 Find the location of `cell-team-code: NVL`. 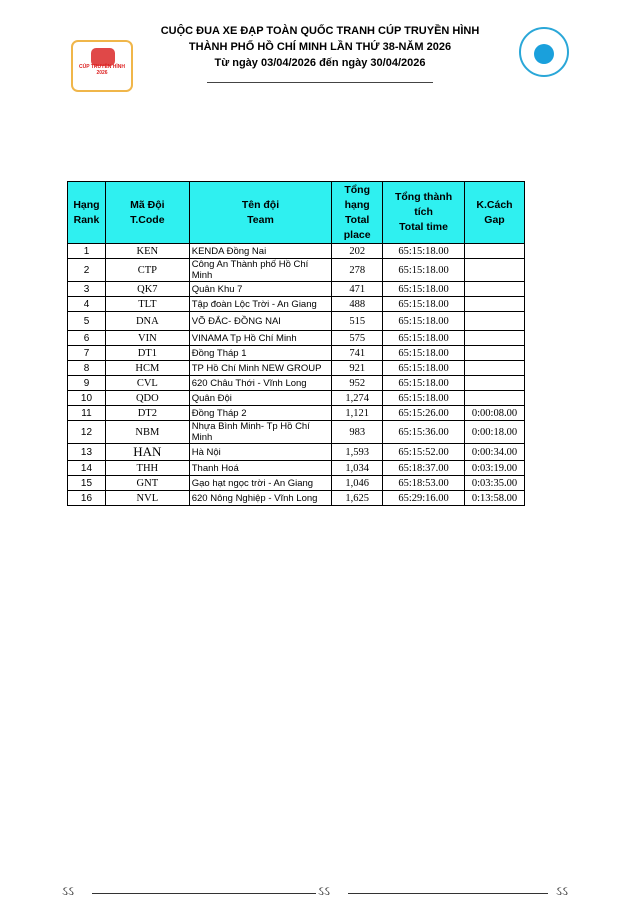

cell-team-code: NVL is located at coordinates (147, 498).